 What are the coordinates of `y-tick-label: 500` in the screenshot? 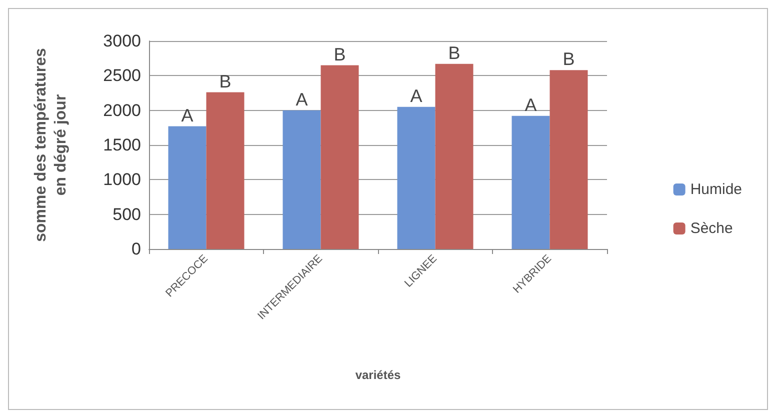 It's located at (126, 214).